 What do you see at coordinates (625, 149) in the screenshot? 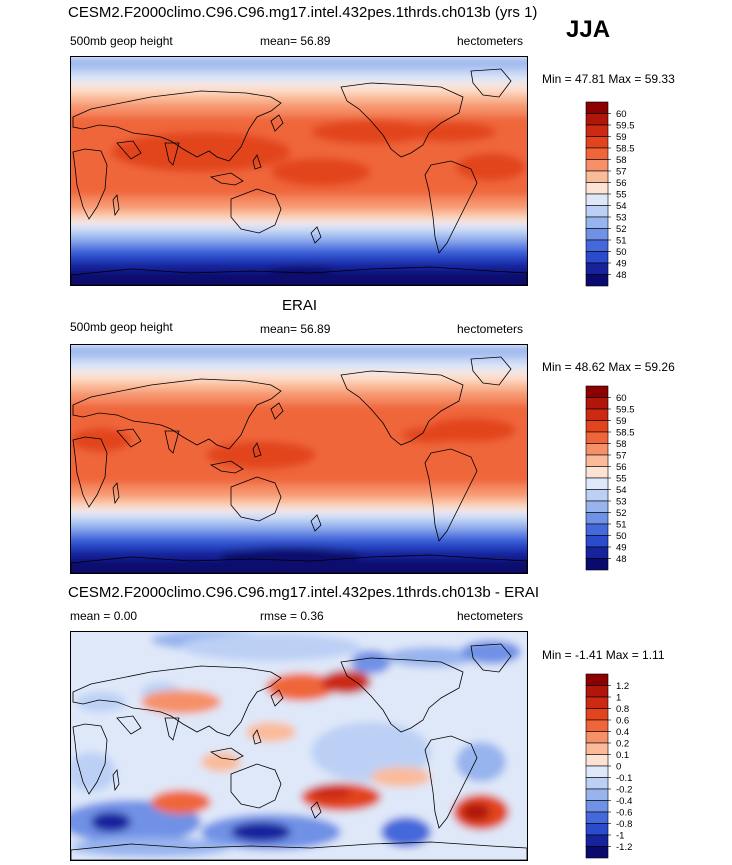
I see `colorbar-0-label-3: 58.5` at bounding box center [625, 149].